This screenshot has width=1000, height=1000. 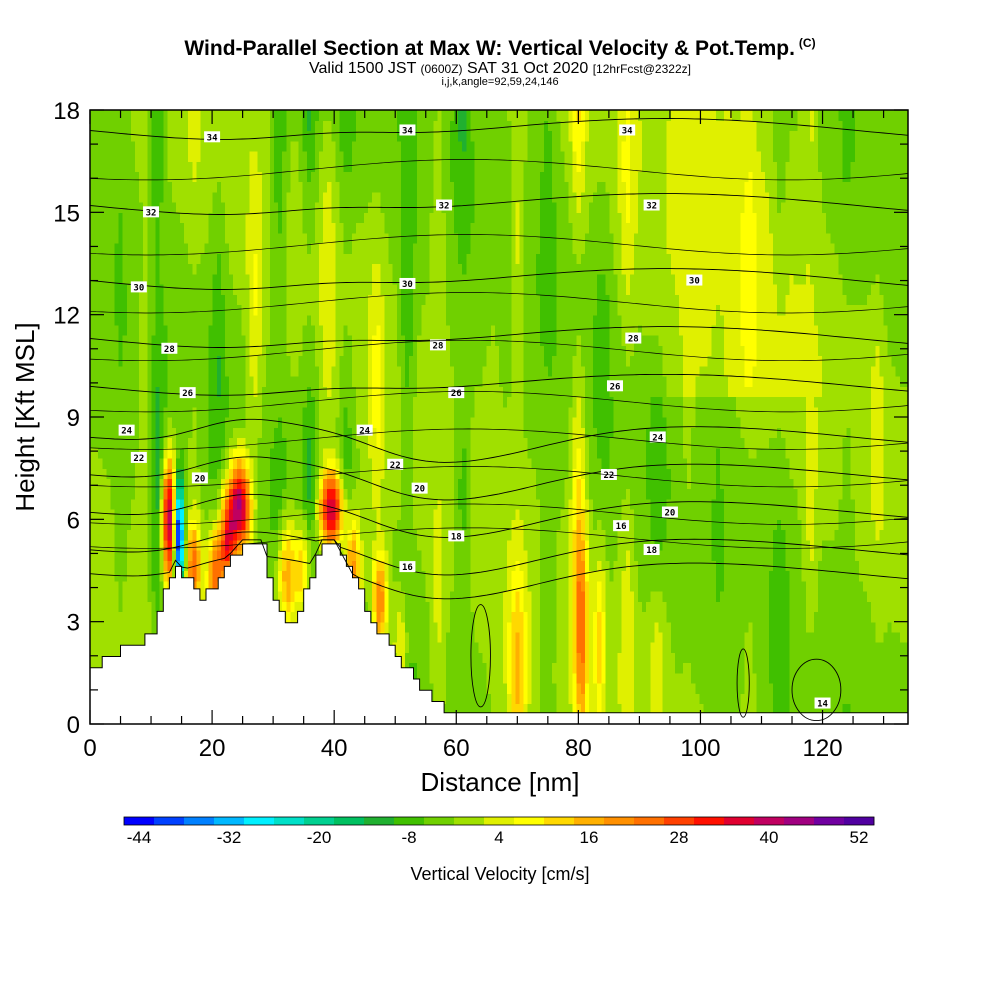 I want to click on x-tick-label: 80, so click(x=578, y=748).